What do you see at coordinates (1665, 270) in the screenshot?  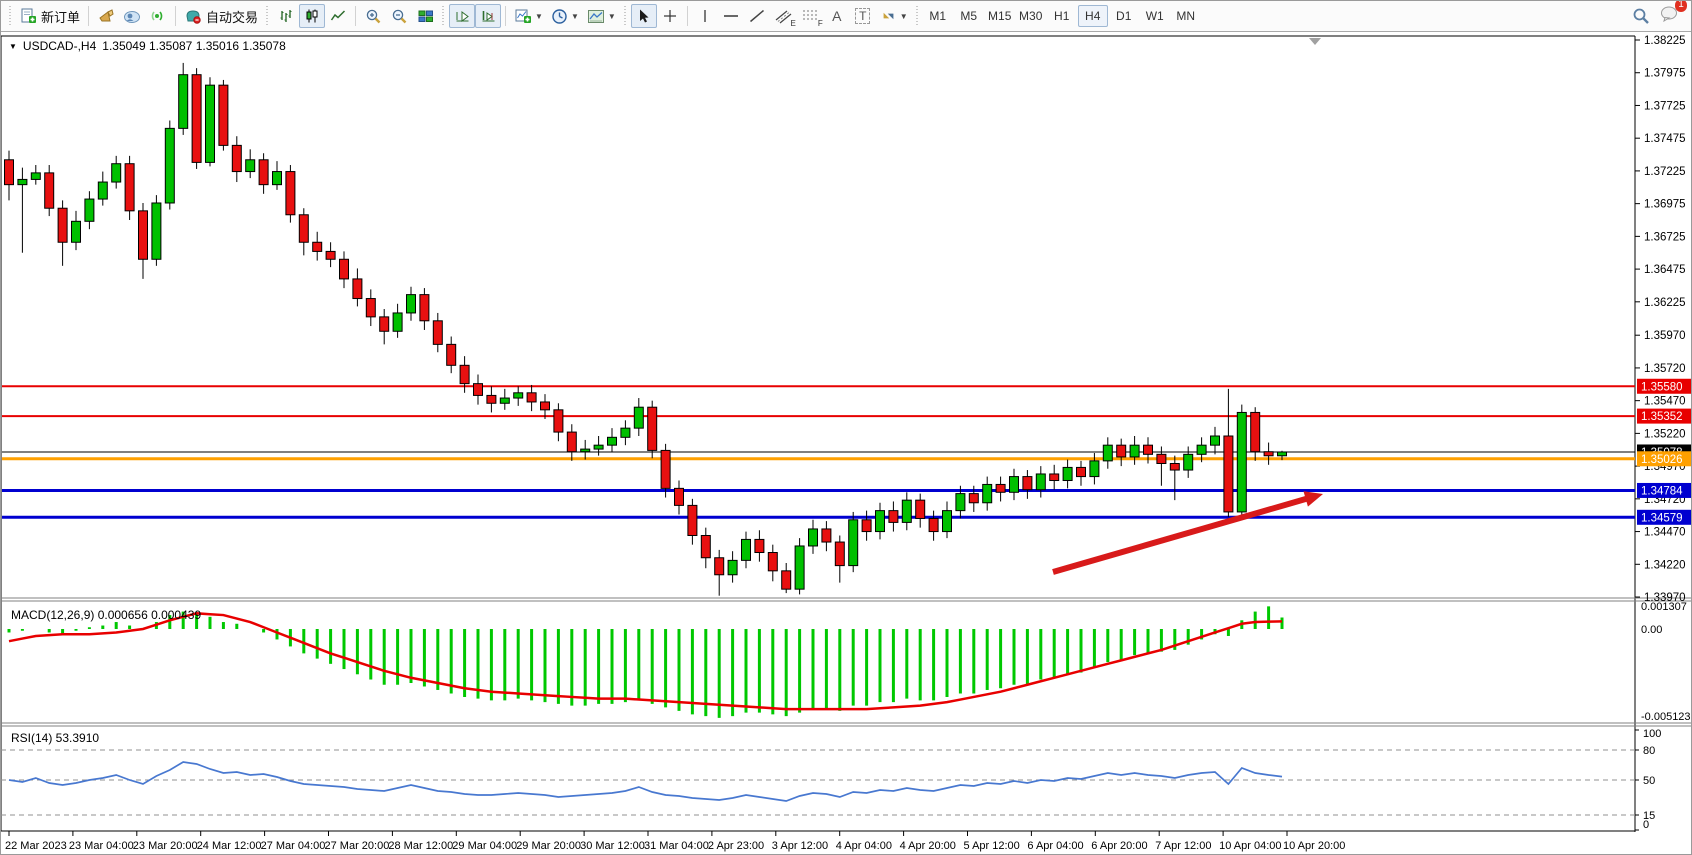 I see `svg-text: 1.36475` at bounding box center [1665, 270].